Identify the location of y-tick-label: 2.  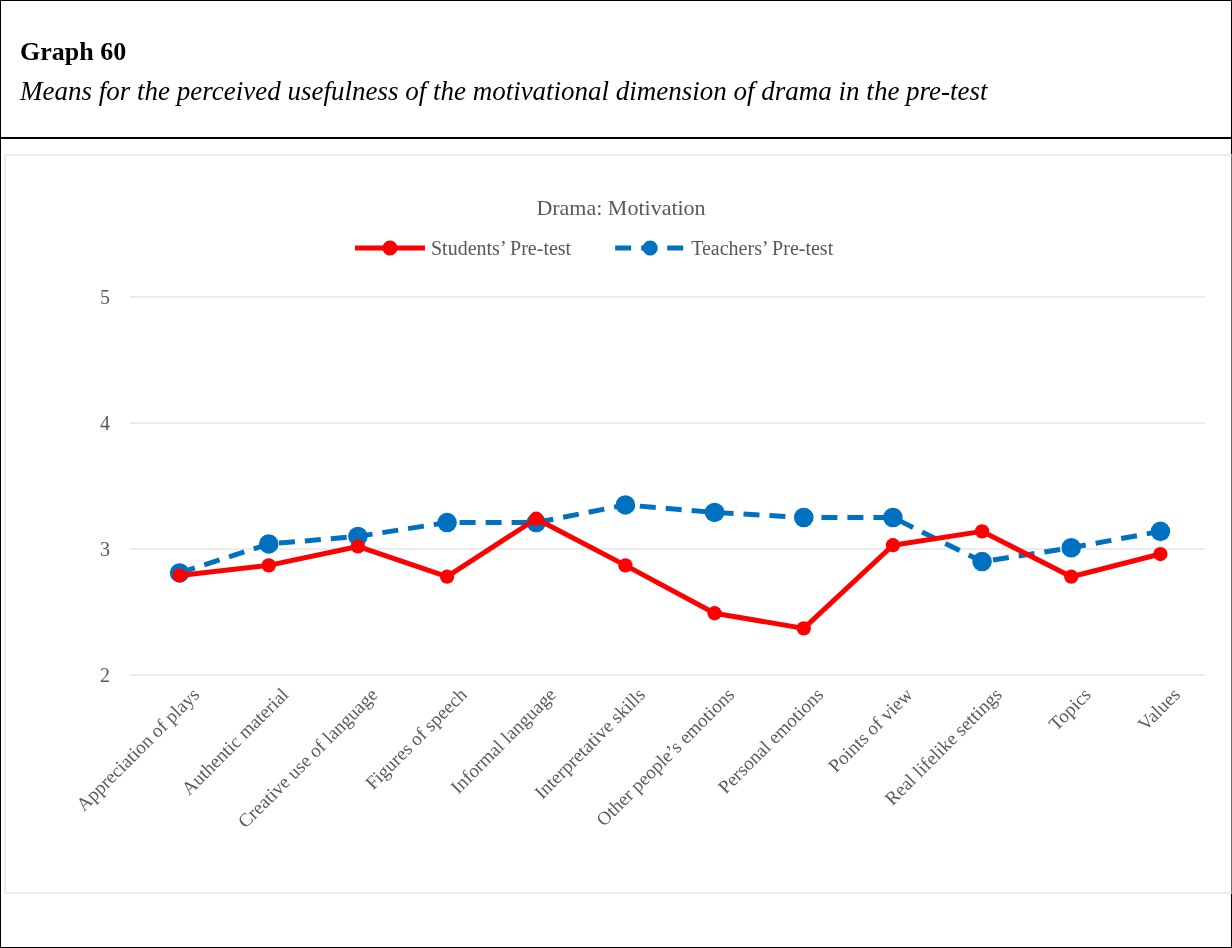
(105, 674).